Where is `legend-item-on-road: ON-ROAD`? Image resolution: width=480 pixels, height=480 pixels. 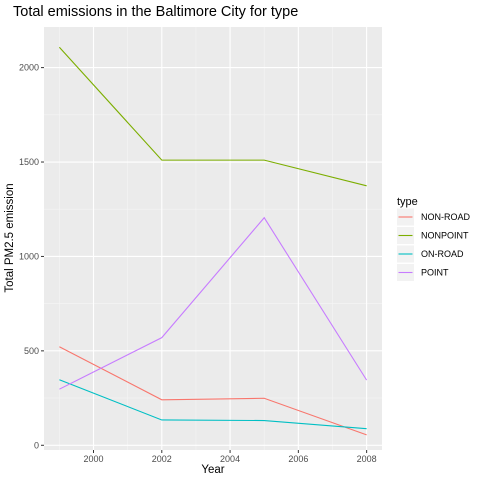 legend-item-on-road: ON-ROAD is located at coordinates (430, 254).